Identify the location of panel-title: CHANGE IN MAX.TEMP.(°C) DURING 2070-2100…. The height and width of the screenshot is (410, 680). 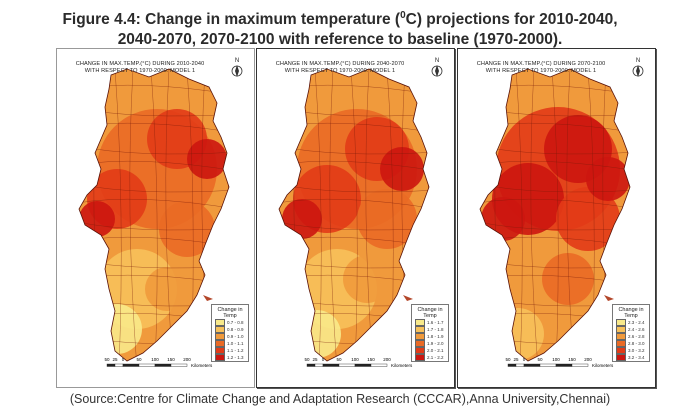
(541, 68).